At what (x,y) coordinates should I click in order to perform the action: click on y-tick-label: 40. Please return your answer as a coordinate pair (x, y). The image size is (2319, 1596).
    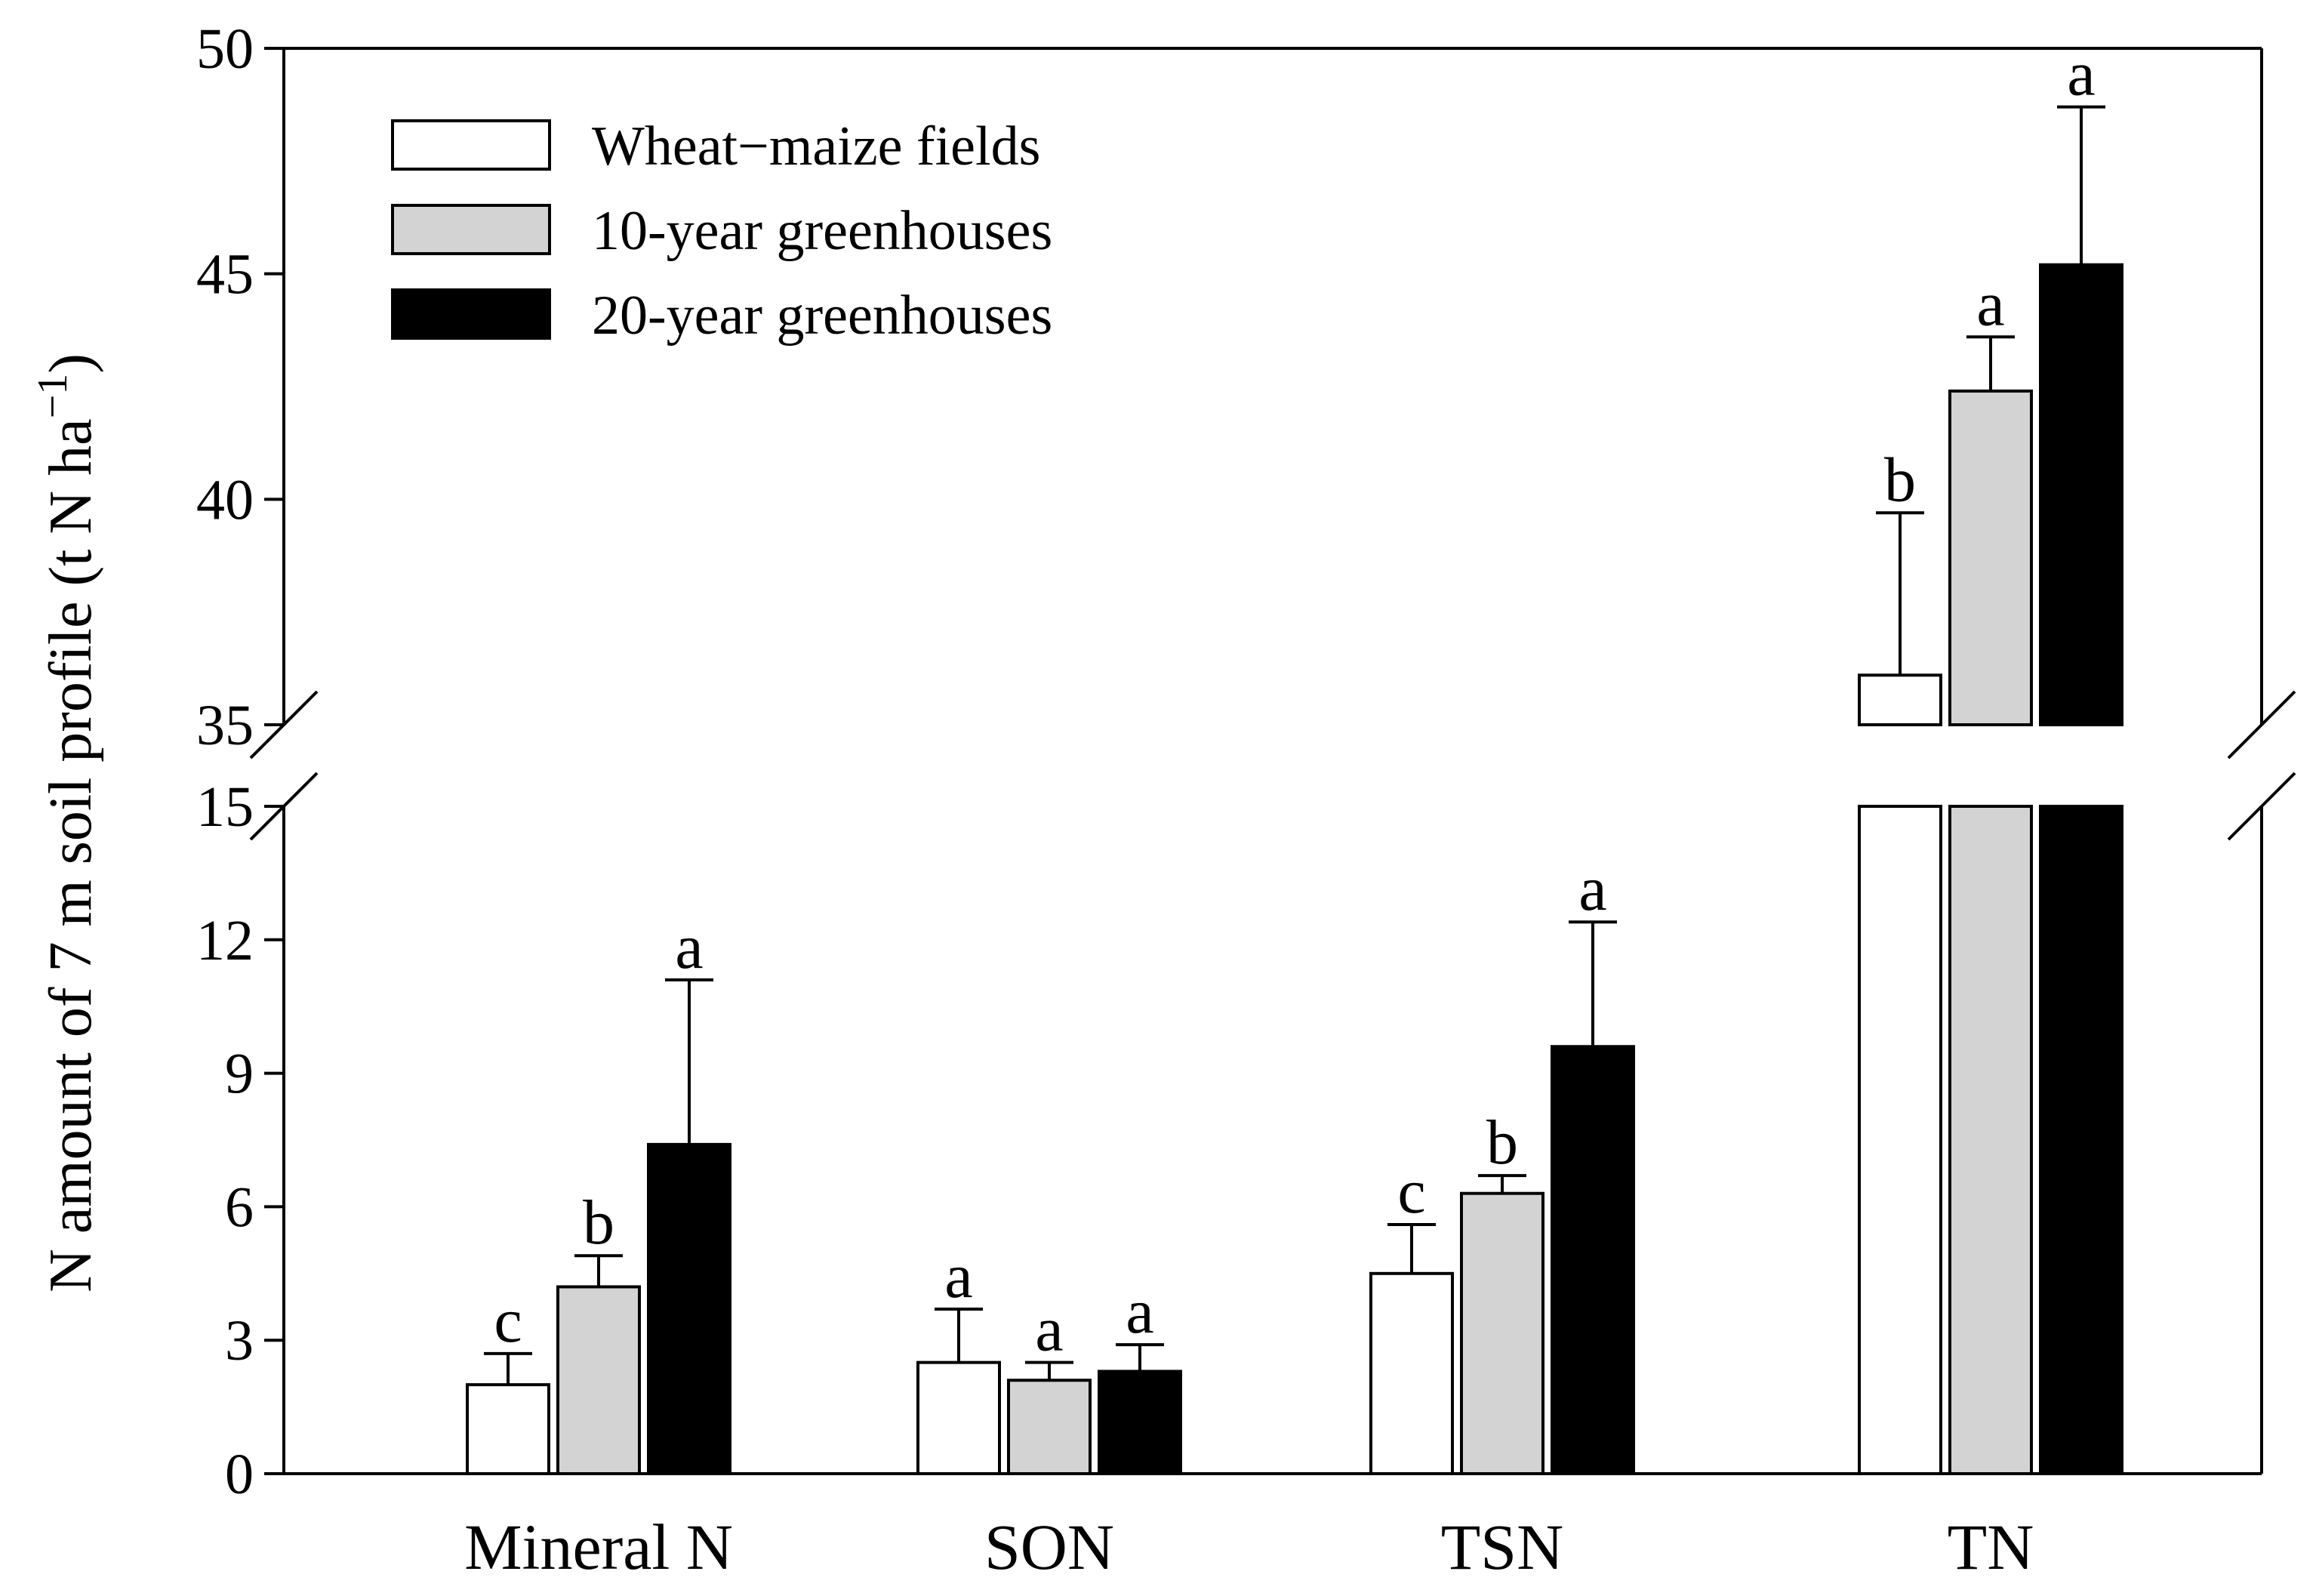
    Looking at the image, I should click on (225, 499).